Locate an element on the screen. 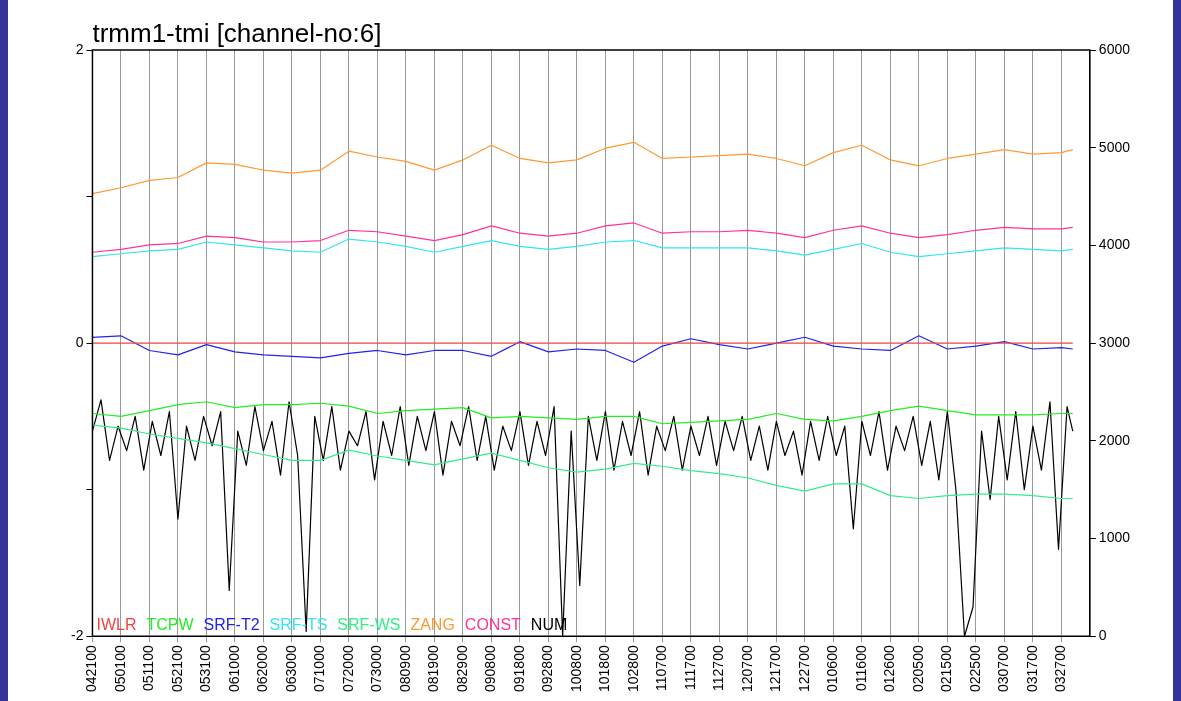  text: ZANG is located at coordinates (432, 625).